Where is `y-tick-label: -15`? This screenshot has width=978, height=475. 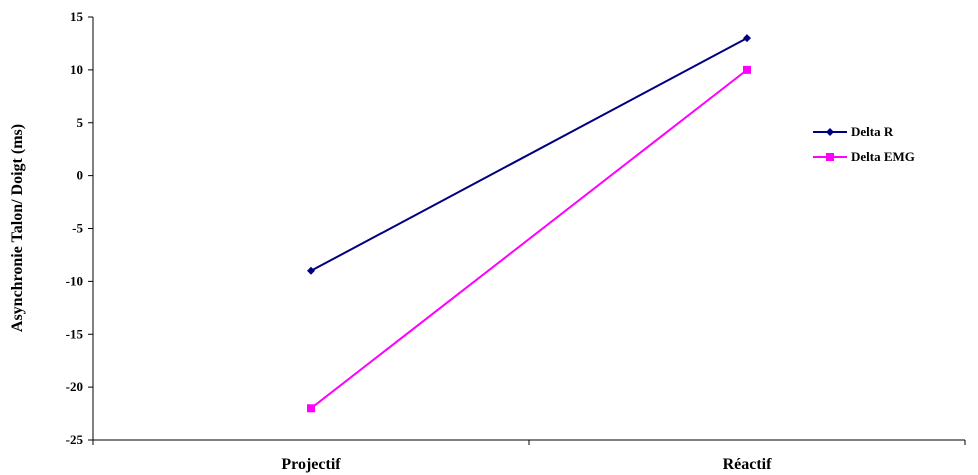
y-tick-label: -15 is located at coordinates (75, 333).